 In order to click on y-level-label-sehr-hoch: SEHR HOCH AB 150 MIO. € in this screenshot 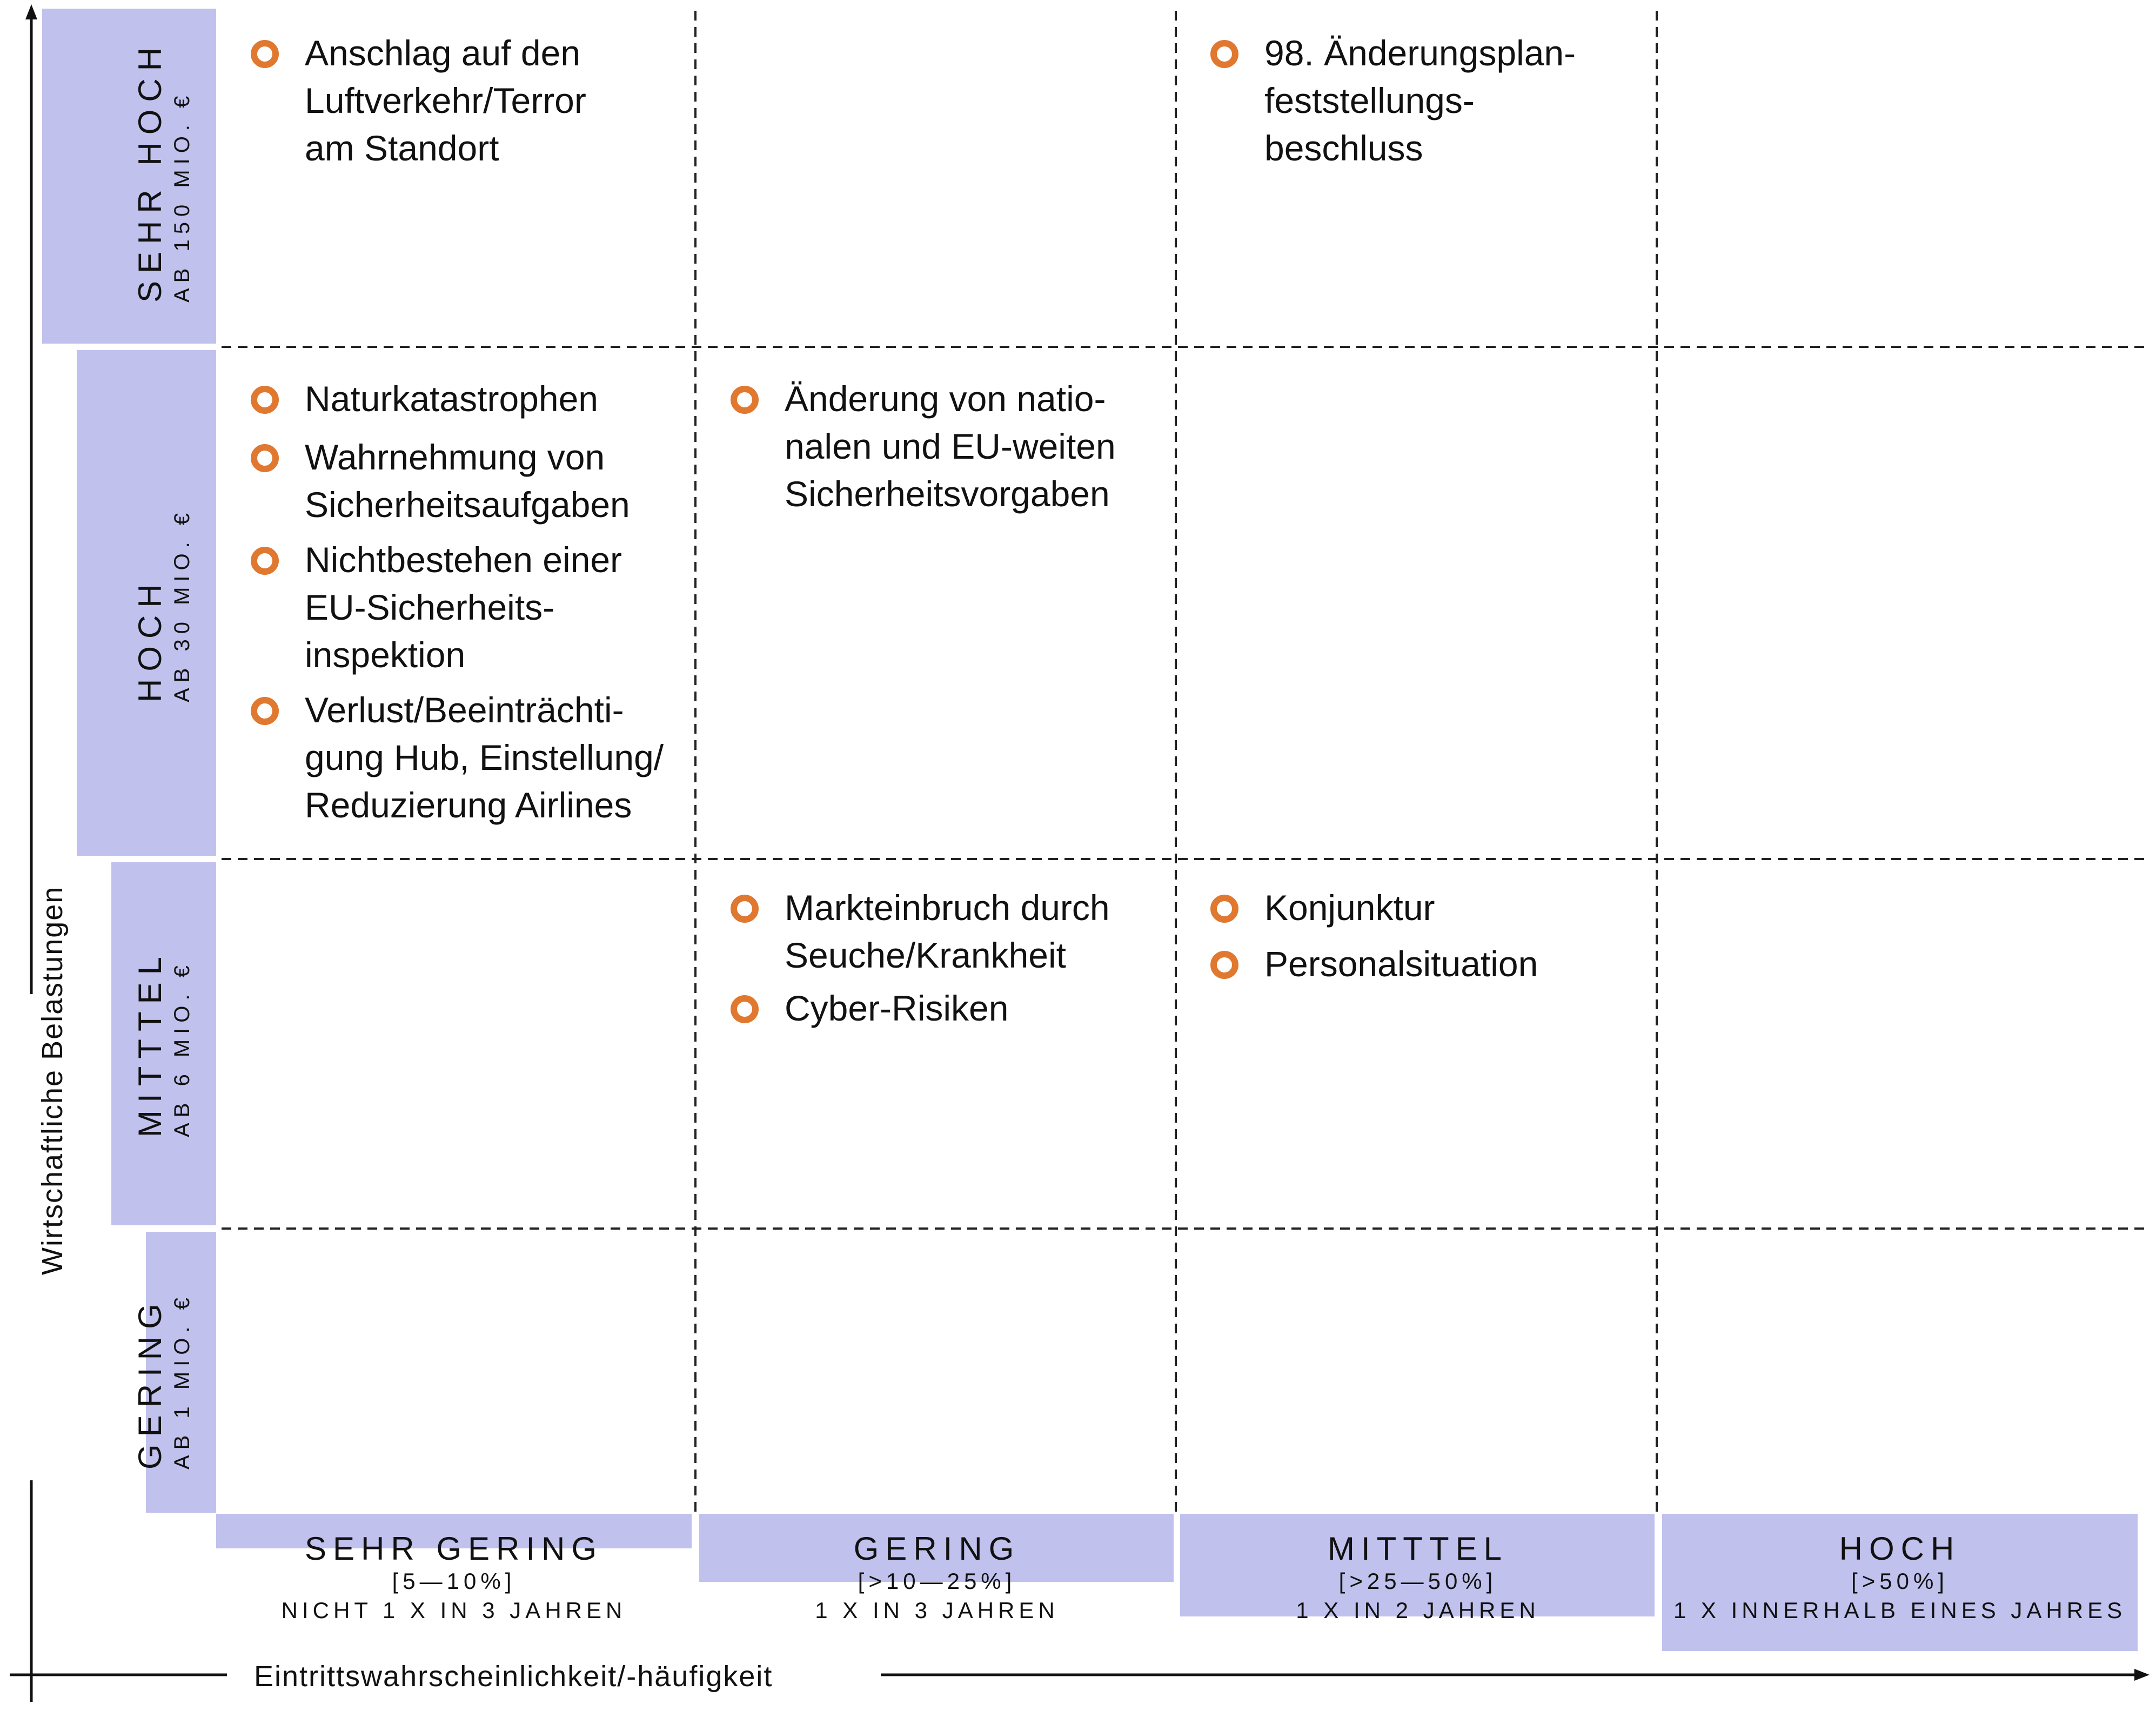, I will do `click(164, 172)`.